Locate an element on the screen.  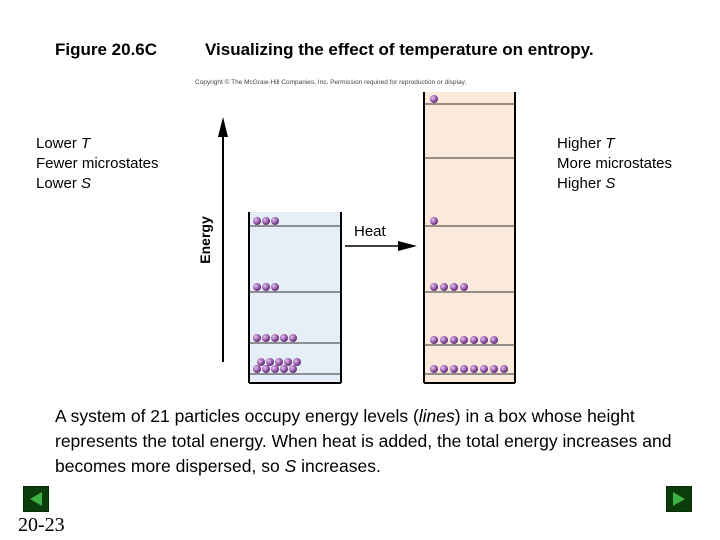
next-arrow-icon is located at coordinates (679, 499).